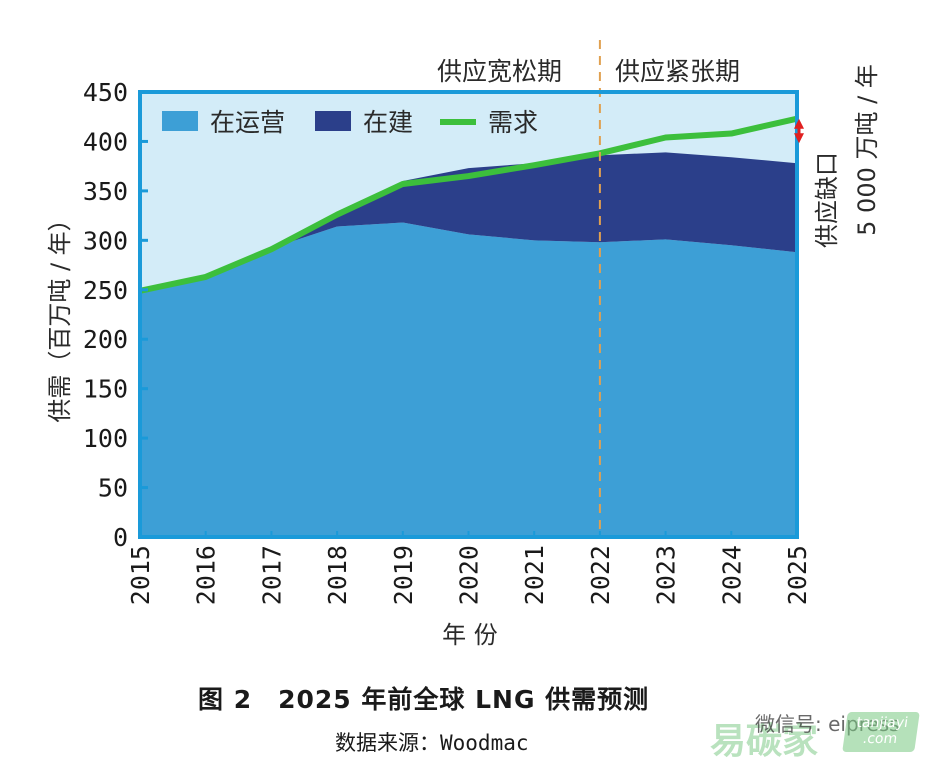 The height and width of the screenshot is (764, 928). I want to click on x-tick-label: 2018, so click(337, 575).